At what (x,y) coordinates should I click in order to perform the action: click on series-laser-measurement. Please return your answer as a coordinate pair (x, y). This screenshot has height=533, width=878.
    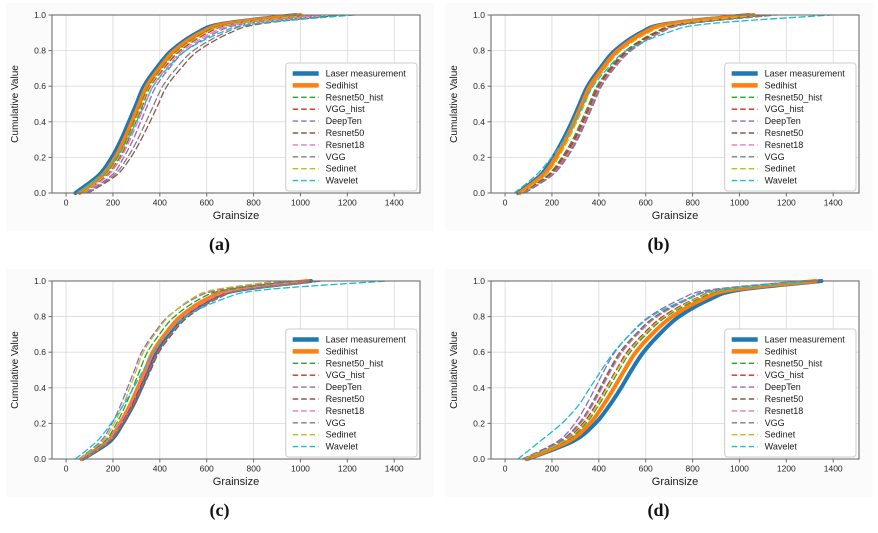
    Looking at the image, I should click on (673, 370).